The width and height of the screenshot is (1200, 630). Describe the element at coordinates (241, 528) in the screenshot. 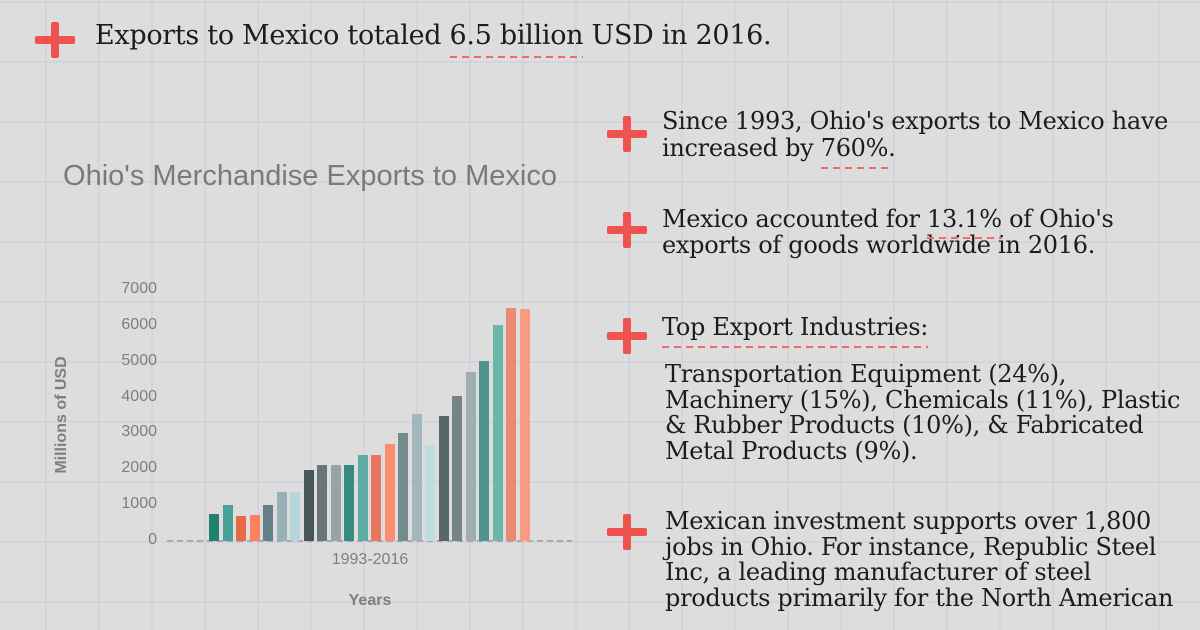

I see `bar-1995` at that location.